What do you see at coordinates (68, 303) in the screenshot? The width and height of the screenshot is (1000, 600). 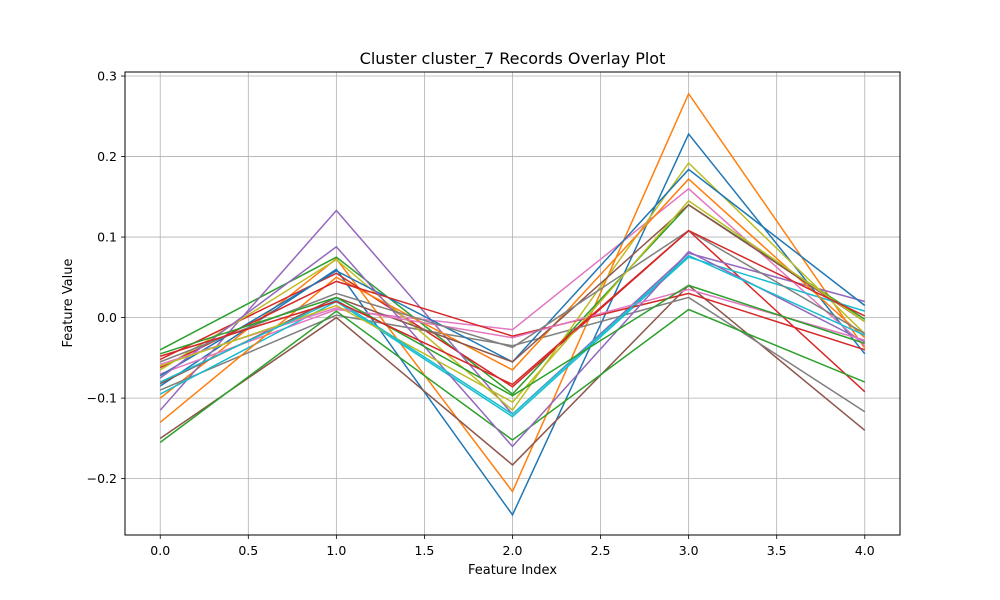 I see `y-axis-label: Feature Value` at bounding box center [68, 303].